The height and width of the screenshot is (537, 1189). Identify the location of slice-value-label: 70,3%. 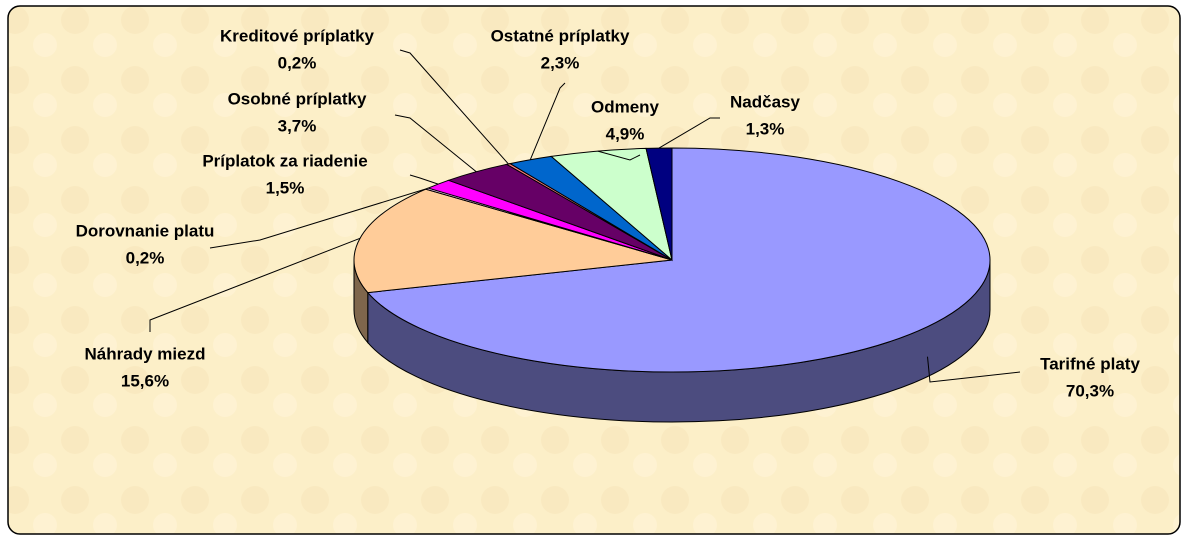
(1090, 390).